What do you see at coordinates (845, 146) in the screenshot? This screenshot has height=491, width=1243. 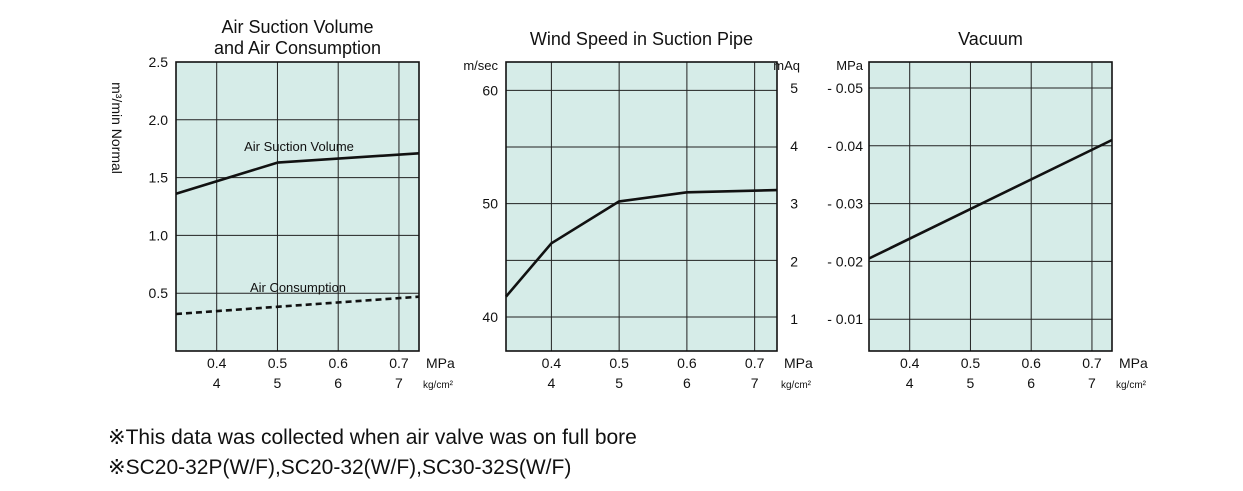 I see `y-tick-label-mpa: - 0.04` at bounding box center [845, 146].